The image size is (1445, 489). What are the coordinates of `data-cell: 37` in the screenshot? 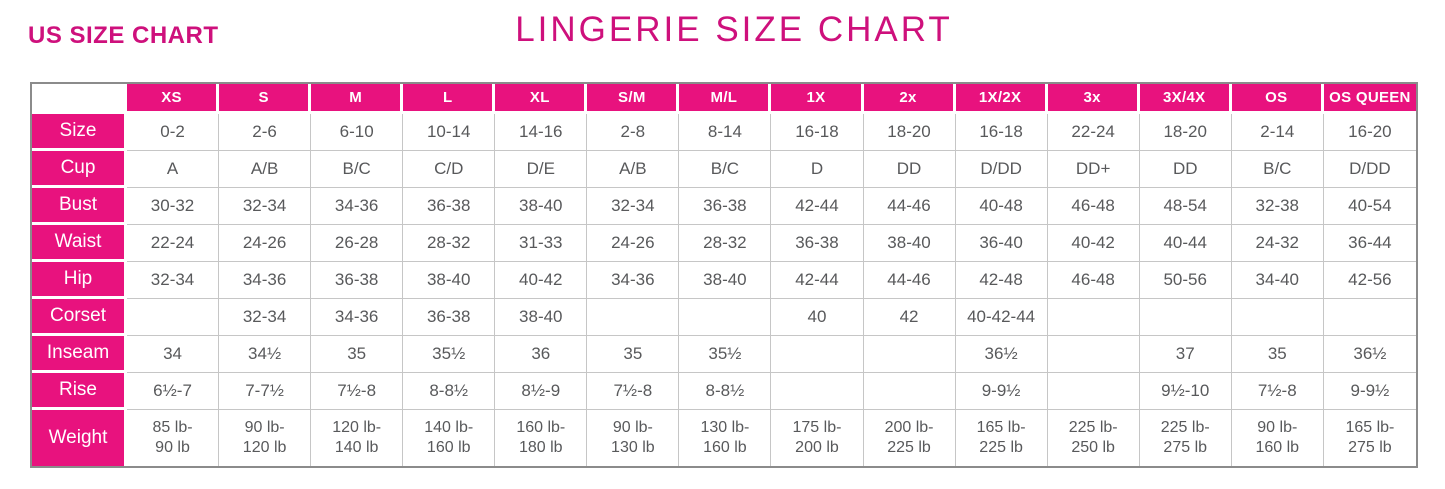 It's located at (1185, 354).